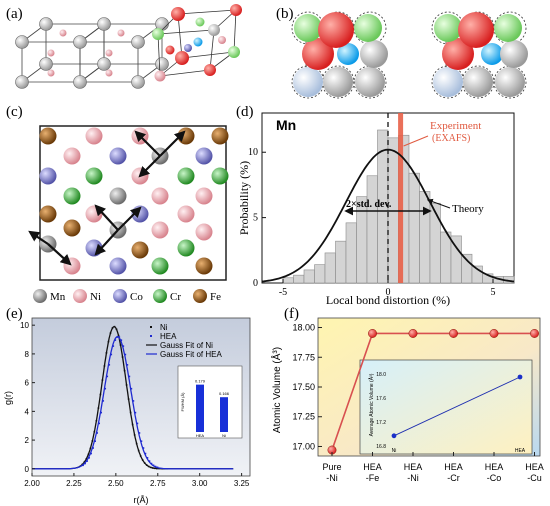  I want to click on x-tick-label-e: 2.00, so click(32, 483).